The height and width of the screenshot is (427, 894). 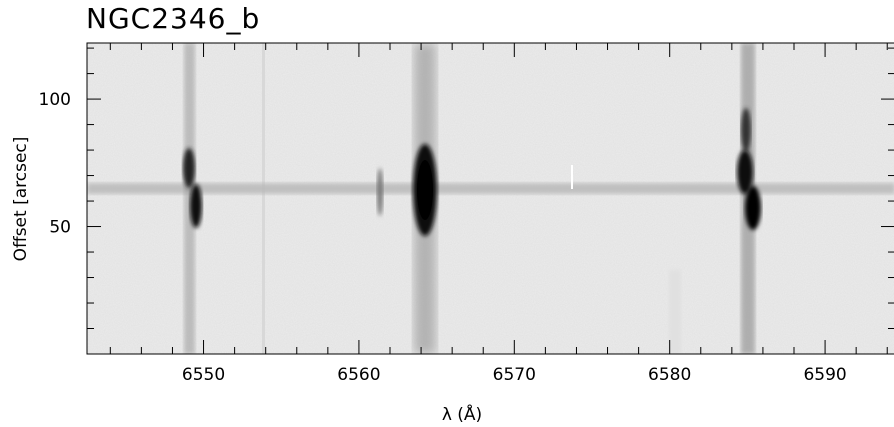 I want to click on x-tick-label: 6580, so click(x=669, y=375).